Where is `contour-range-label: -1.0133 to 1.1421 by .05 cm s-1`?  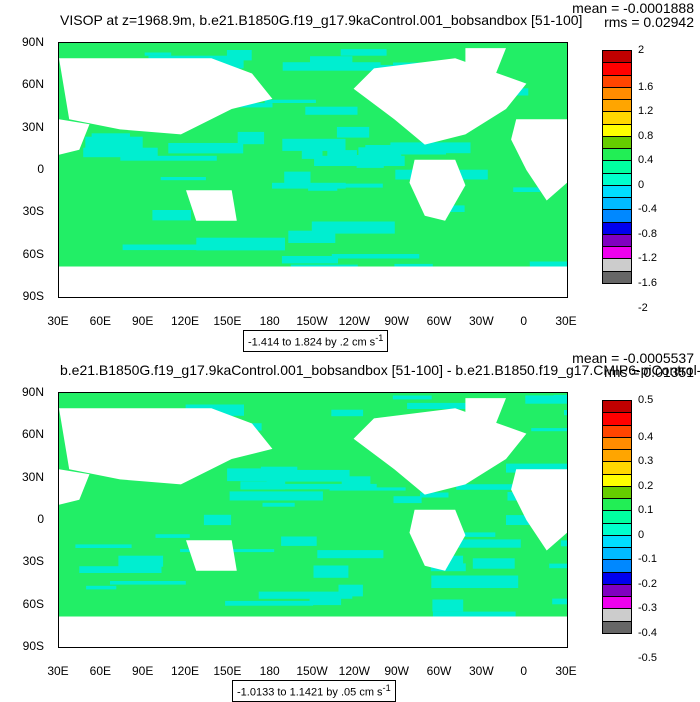
contour-range-label: -1.0133 to 1.1421 by .05 cm s-1 is located at coordinates (314, 691).